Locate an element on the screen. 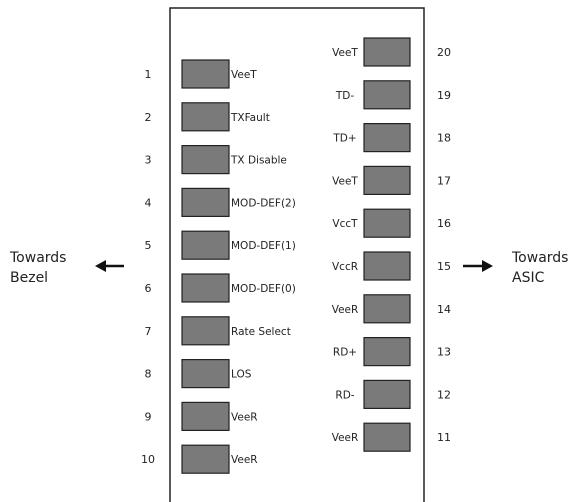 Image resolution: width=580 pixels, height=502 pixels. pin-label: TXFault is located at coordinates (250, 118).